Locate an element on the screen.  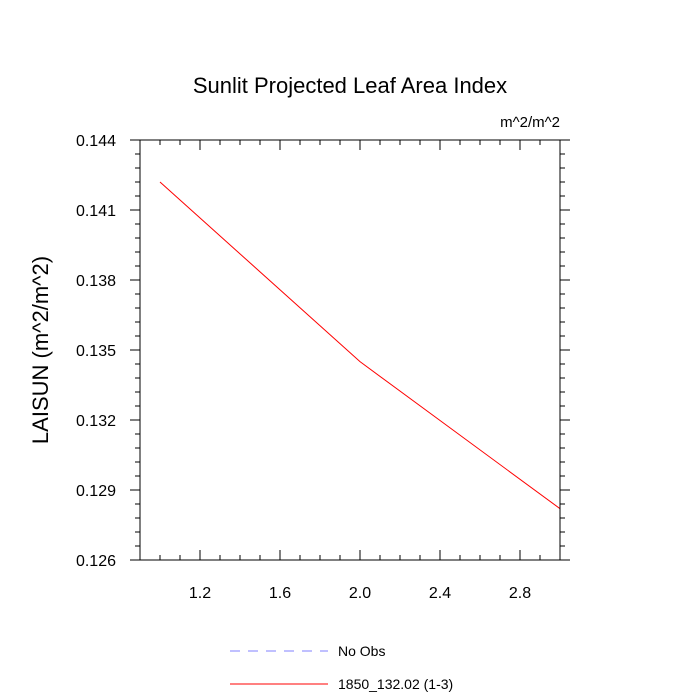
x-tick-label: 2.8 is located at coordinates (520, 593).